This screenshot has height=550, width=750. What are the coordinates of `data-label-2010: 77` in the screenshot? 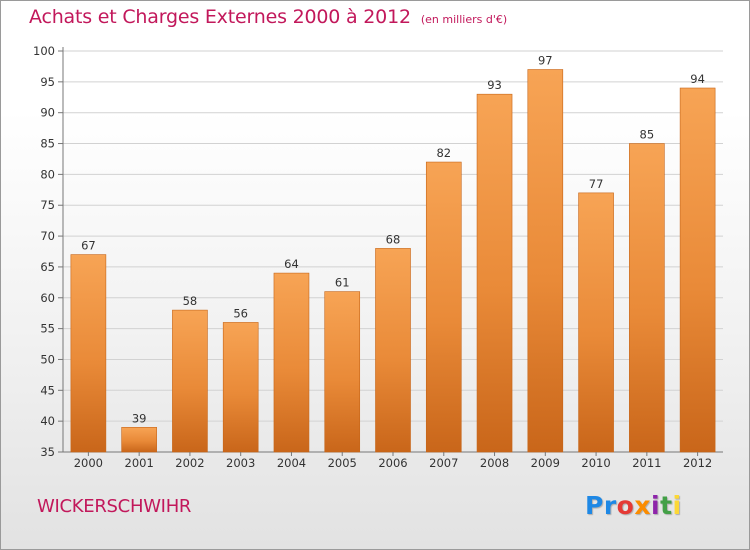 It's located at (596, 184).